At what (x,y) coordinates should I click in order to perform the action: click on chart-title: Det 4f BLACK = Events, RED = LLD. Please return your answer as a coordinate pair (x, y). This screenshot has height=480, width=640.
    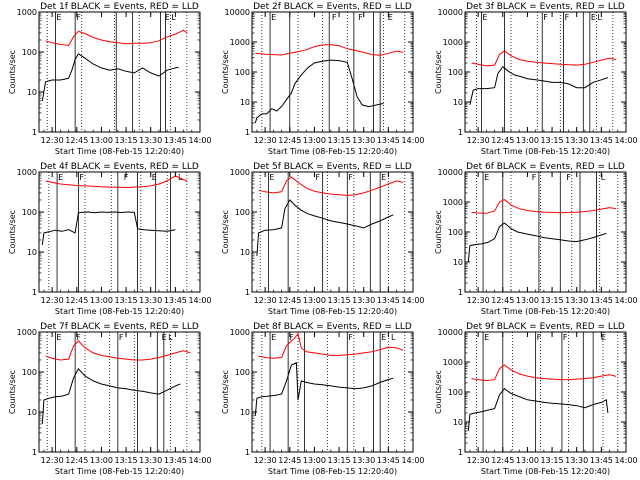
    Looking at the image, I should click on (119, 167).